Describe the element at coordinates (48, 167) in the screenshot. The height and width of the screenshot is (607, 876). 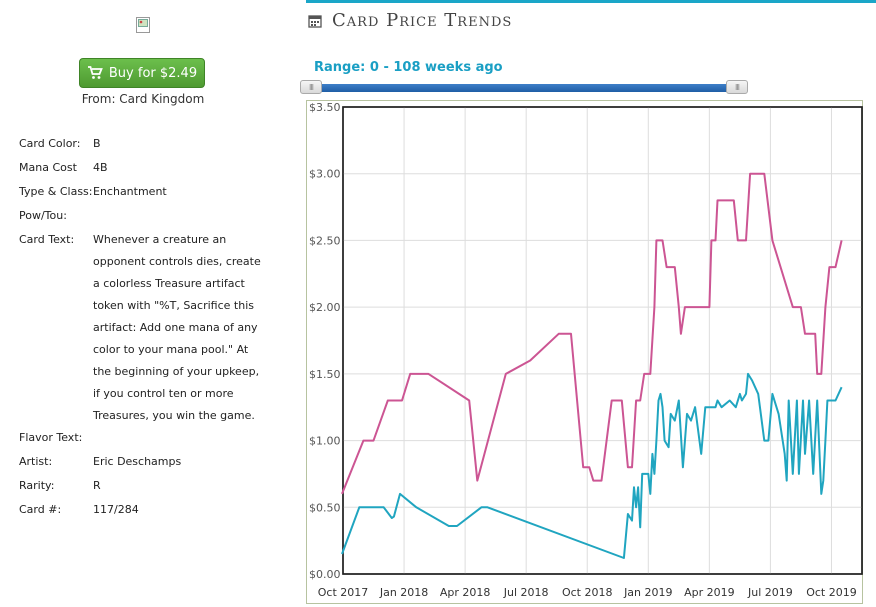
I see `attribute-label: Mana Cost` at that location.